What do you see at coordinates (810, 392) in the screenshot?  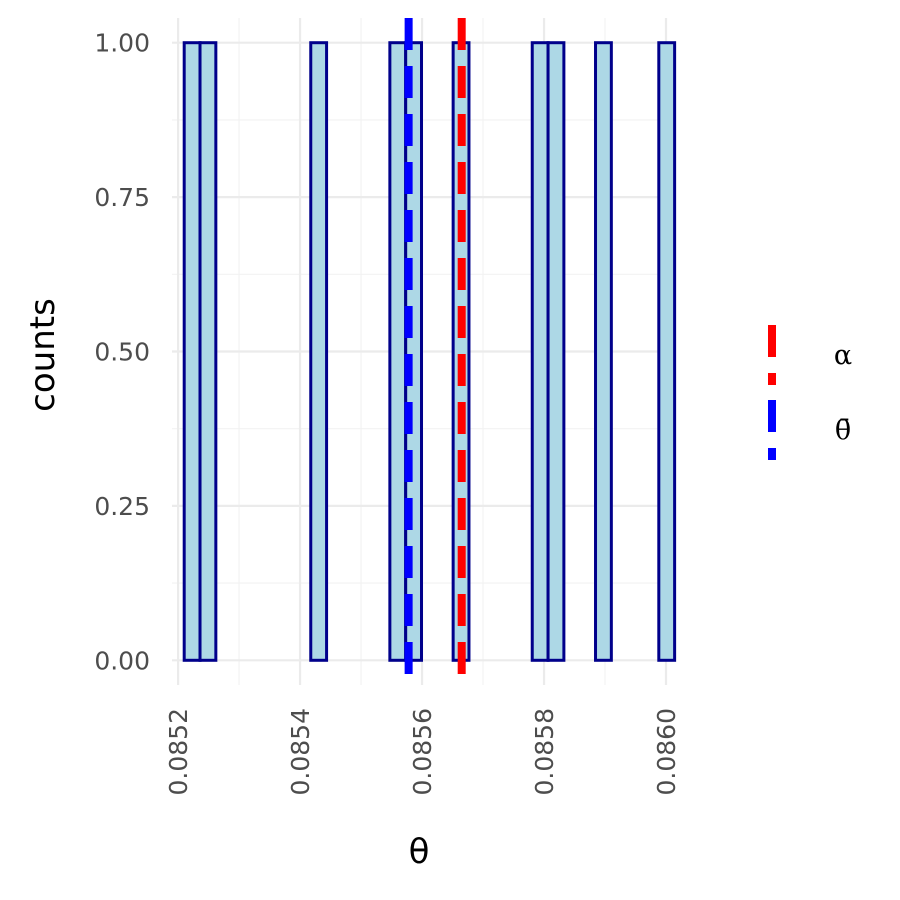 I see `legend: α θ̄` at bounding box center [810, 392].